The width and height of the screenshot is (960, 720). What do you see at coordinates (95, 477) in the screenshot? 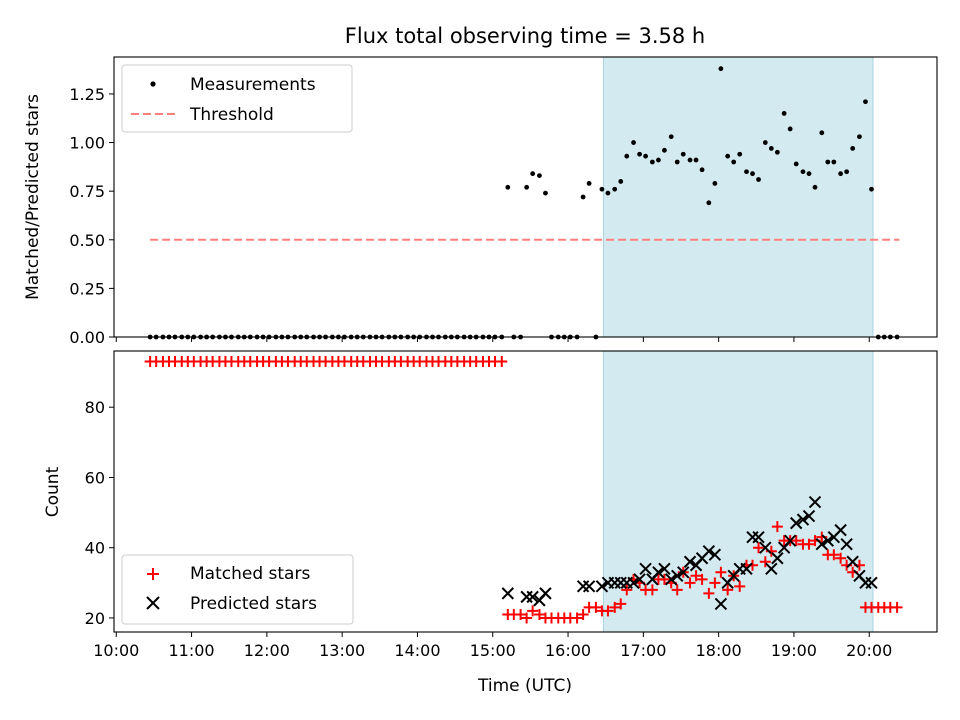
I see `bottom-y-tick-label: 60` at bounding box center [95, 477].